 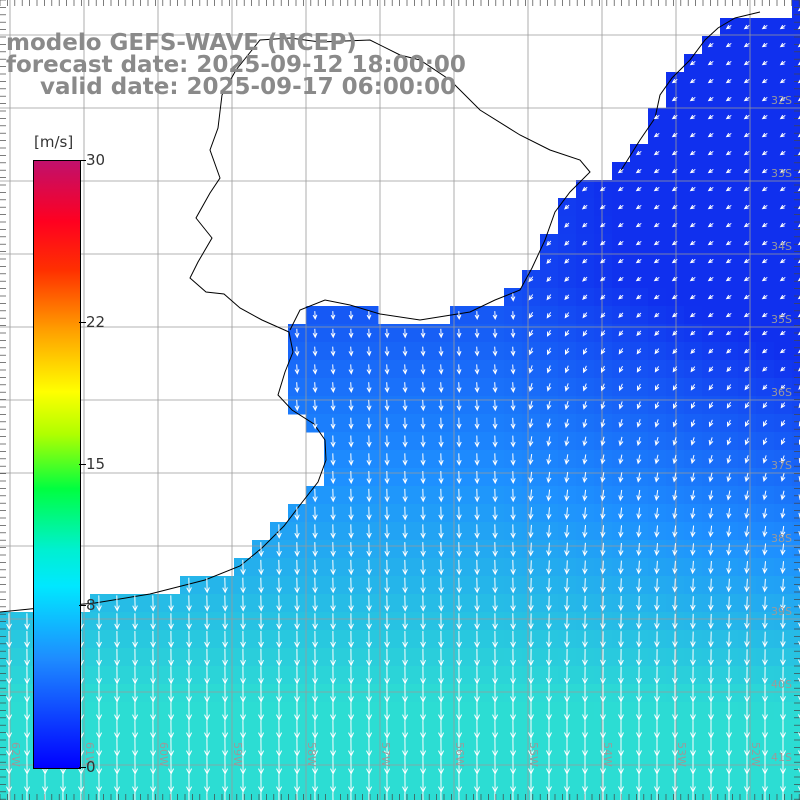 I want to click on colorbar-tick-label: 8, so click(x=91, y=605).